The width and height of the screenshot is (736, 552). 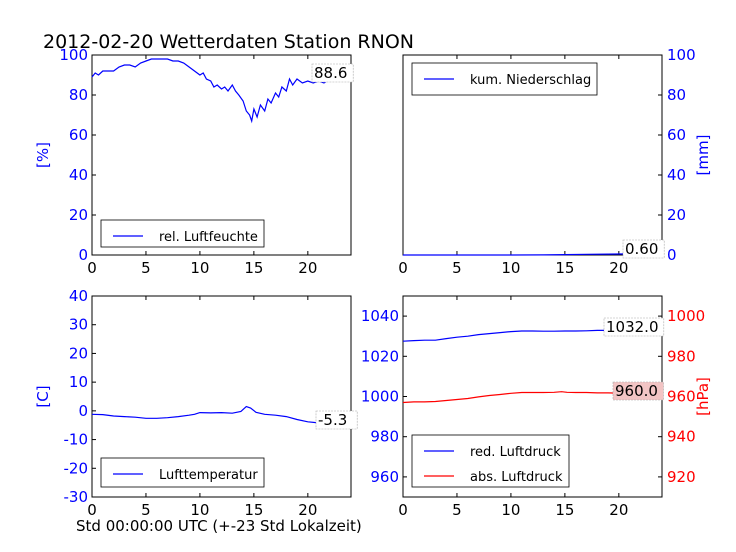 I want to click on last-value-label: 88.6, so click(x=330, y=73).